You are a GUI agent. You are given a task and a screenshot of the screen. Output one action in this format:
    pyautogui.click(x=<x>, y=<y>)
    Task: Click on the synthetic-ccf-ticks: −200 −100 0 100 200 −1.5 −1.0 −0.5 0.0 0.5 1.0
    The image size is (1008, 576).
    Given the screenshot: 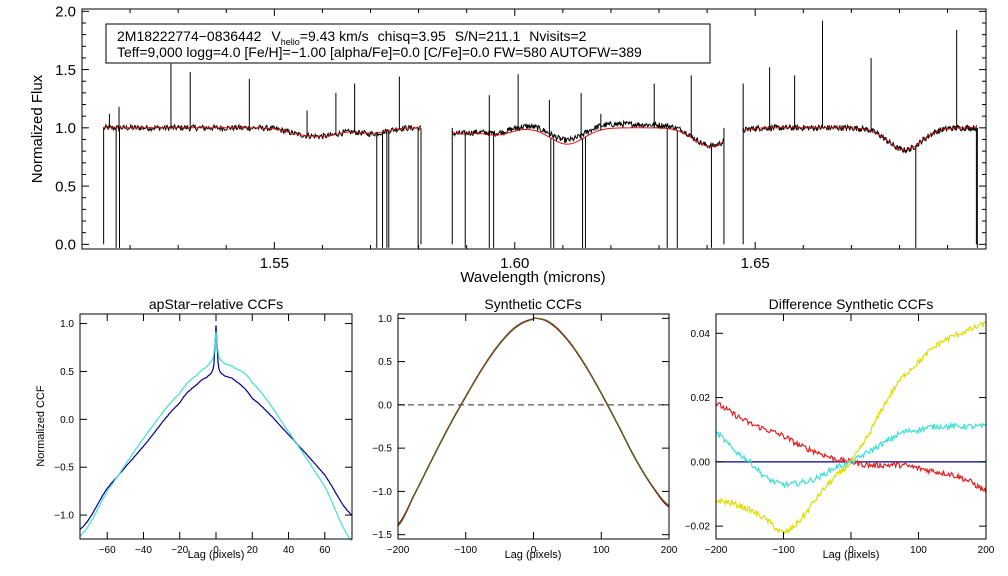 What is the action you would take?
    pyautogui.click(x=525, y=435)
    